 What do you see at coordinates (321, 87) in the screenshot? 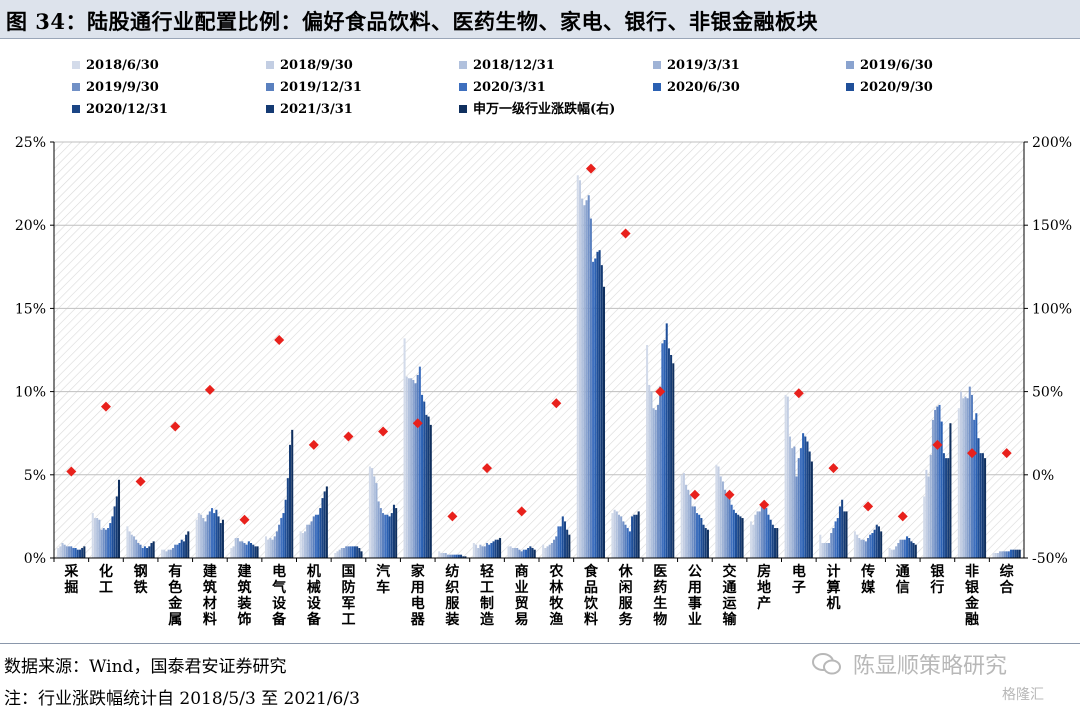
I see `legend-label: 2019/12/31` at bounding box center [321, 87].